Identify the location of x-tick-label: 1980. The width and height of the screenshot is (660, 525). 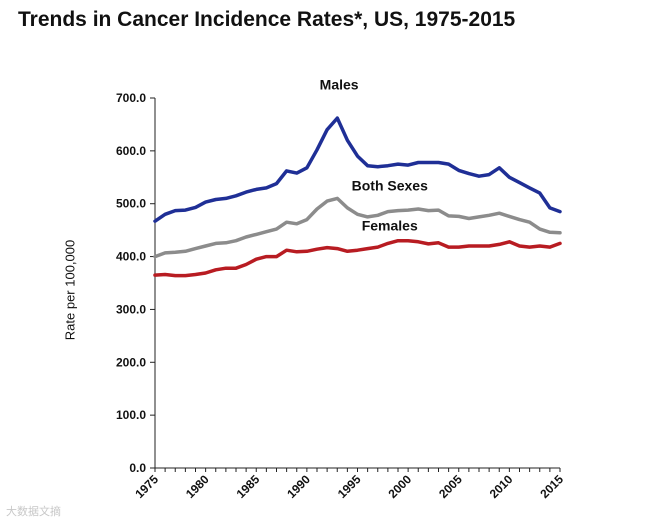
(197, 486).